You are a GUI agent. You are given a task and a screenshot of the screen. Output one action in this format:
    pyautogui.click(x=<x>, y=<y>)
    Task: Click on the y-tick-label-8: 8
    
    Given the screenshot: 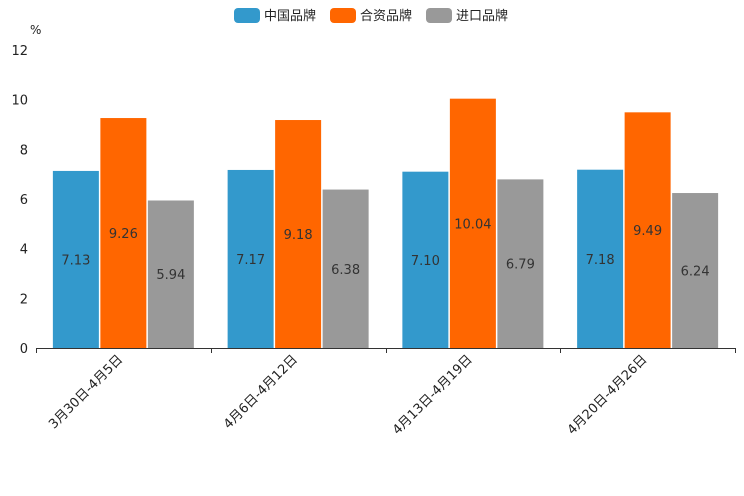 What is the action you would take?
    pyautogui.click(x=24, y=150)
    